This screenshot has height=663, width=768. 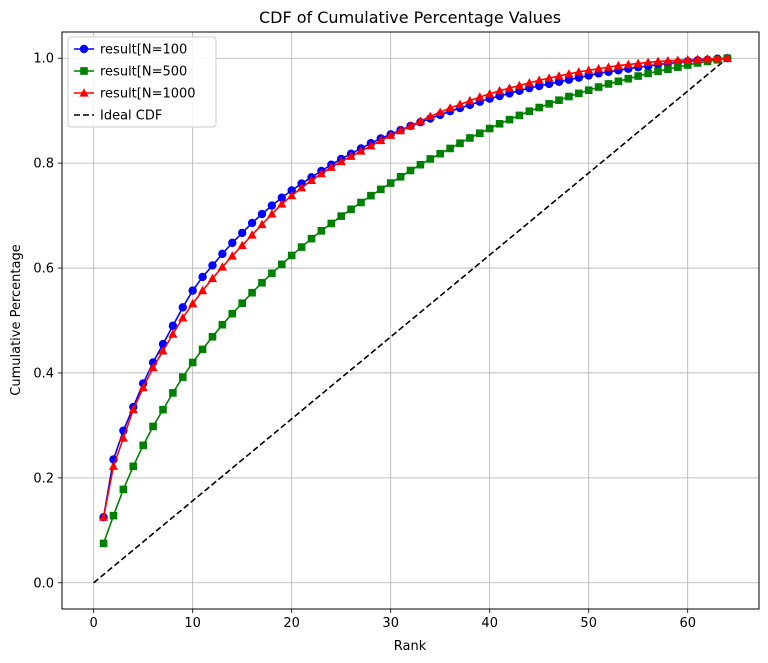 I want to click on legend-label: Ideal CDF, so click(x=131, y=116).